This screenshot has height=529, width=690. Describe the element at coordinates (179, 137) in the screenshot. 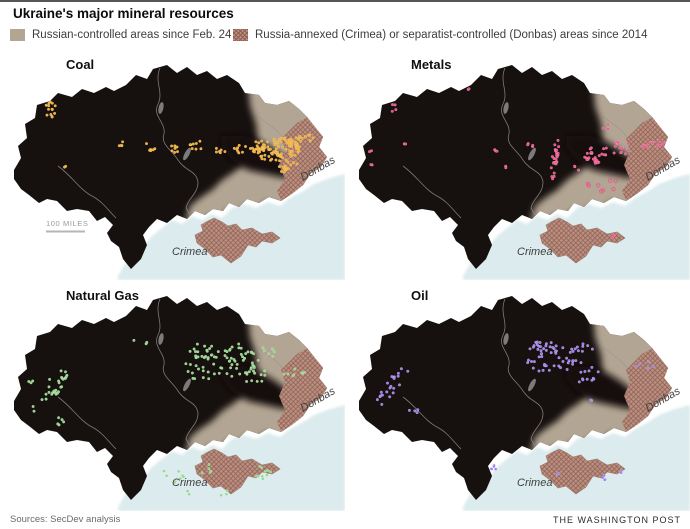

I see `coal-deposit-dots` at that location.